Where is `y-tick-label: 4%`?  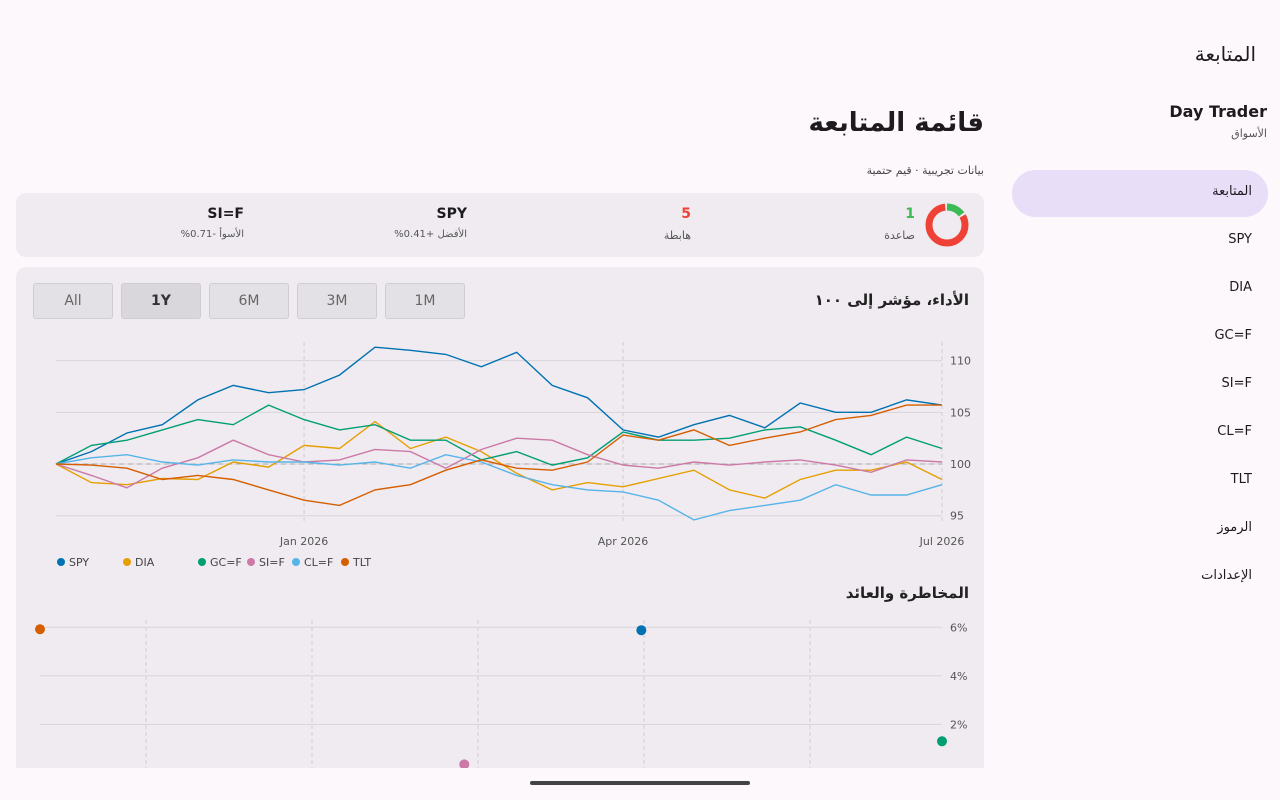
y-tick-label: 4% is located at coordinates (958, 676).